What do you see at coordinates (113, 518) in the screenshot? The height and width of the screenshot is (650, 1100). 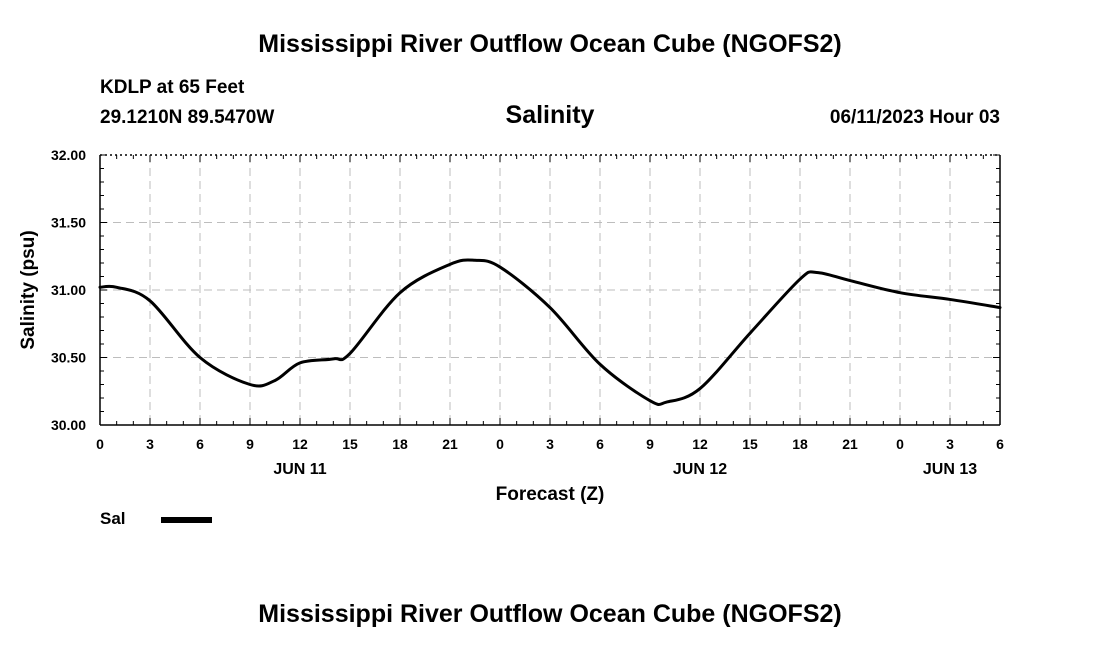 I see `legend-label: Sal` at bounding box center [113, 518].